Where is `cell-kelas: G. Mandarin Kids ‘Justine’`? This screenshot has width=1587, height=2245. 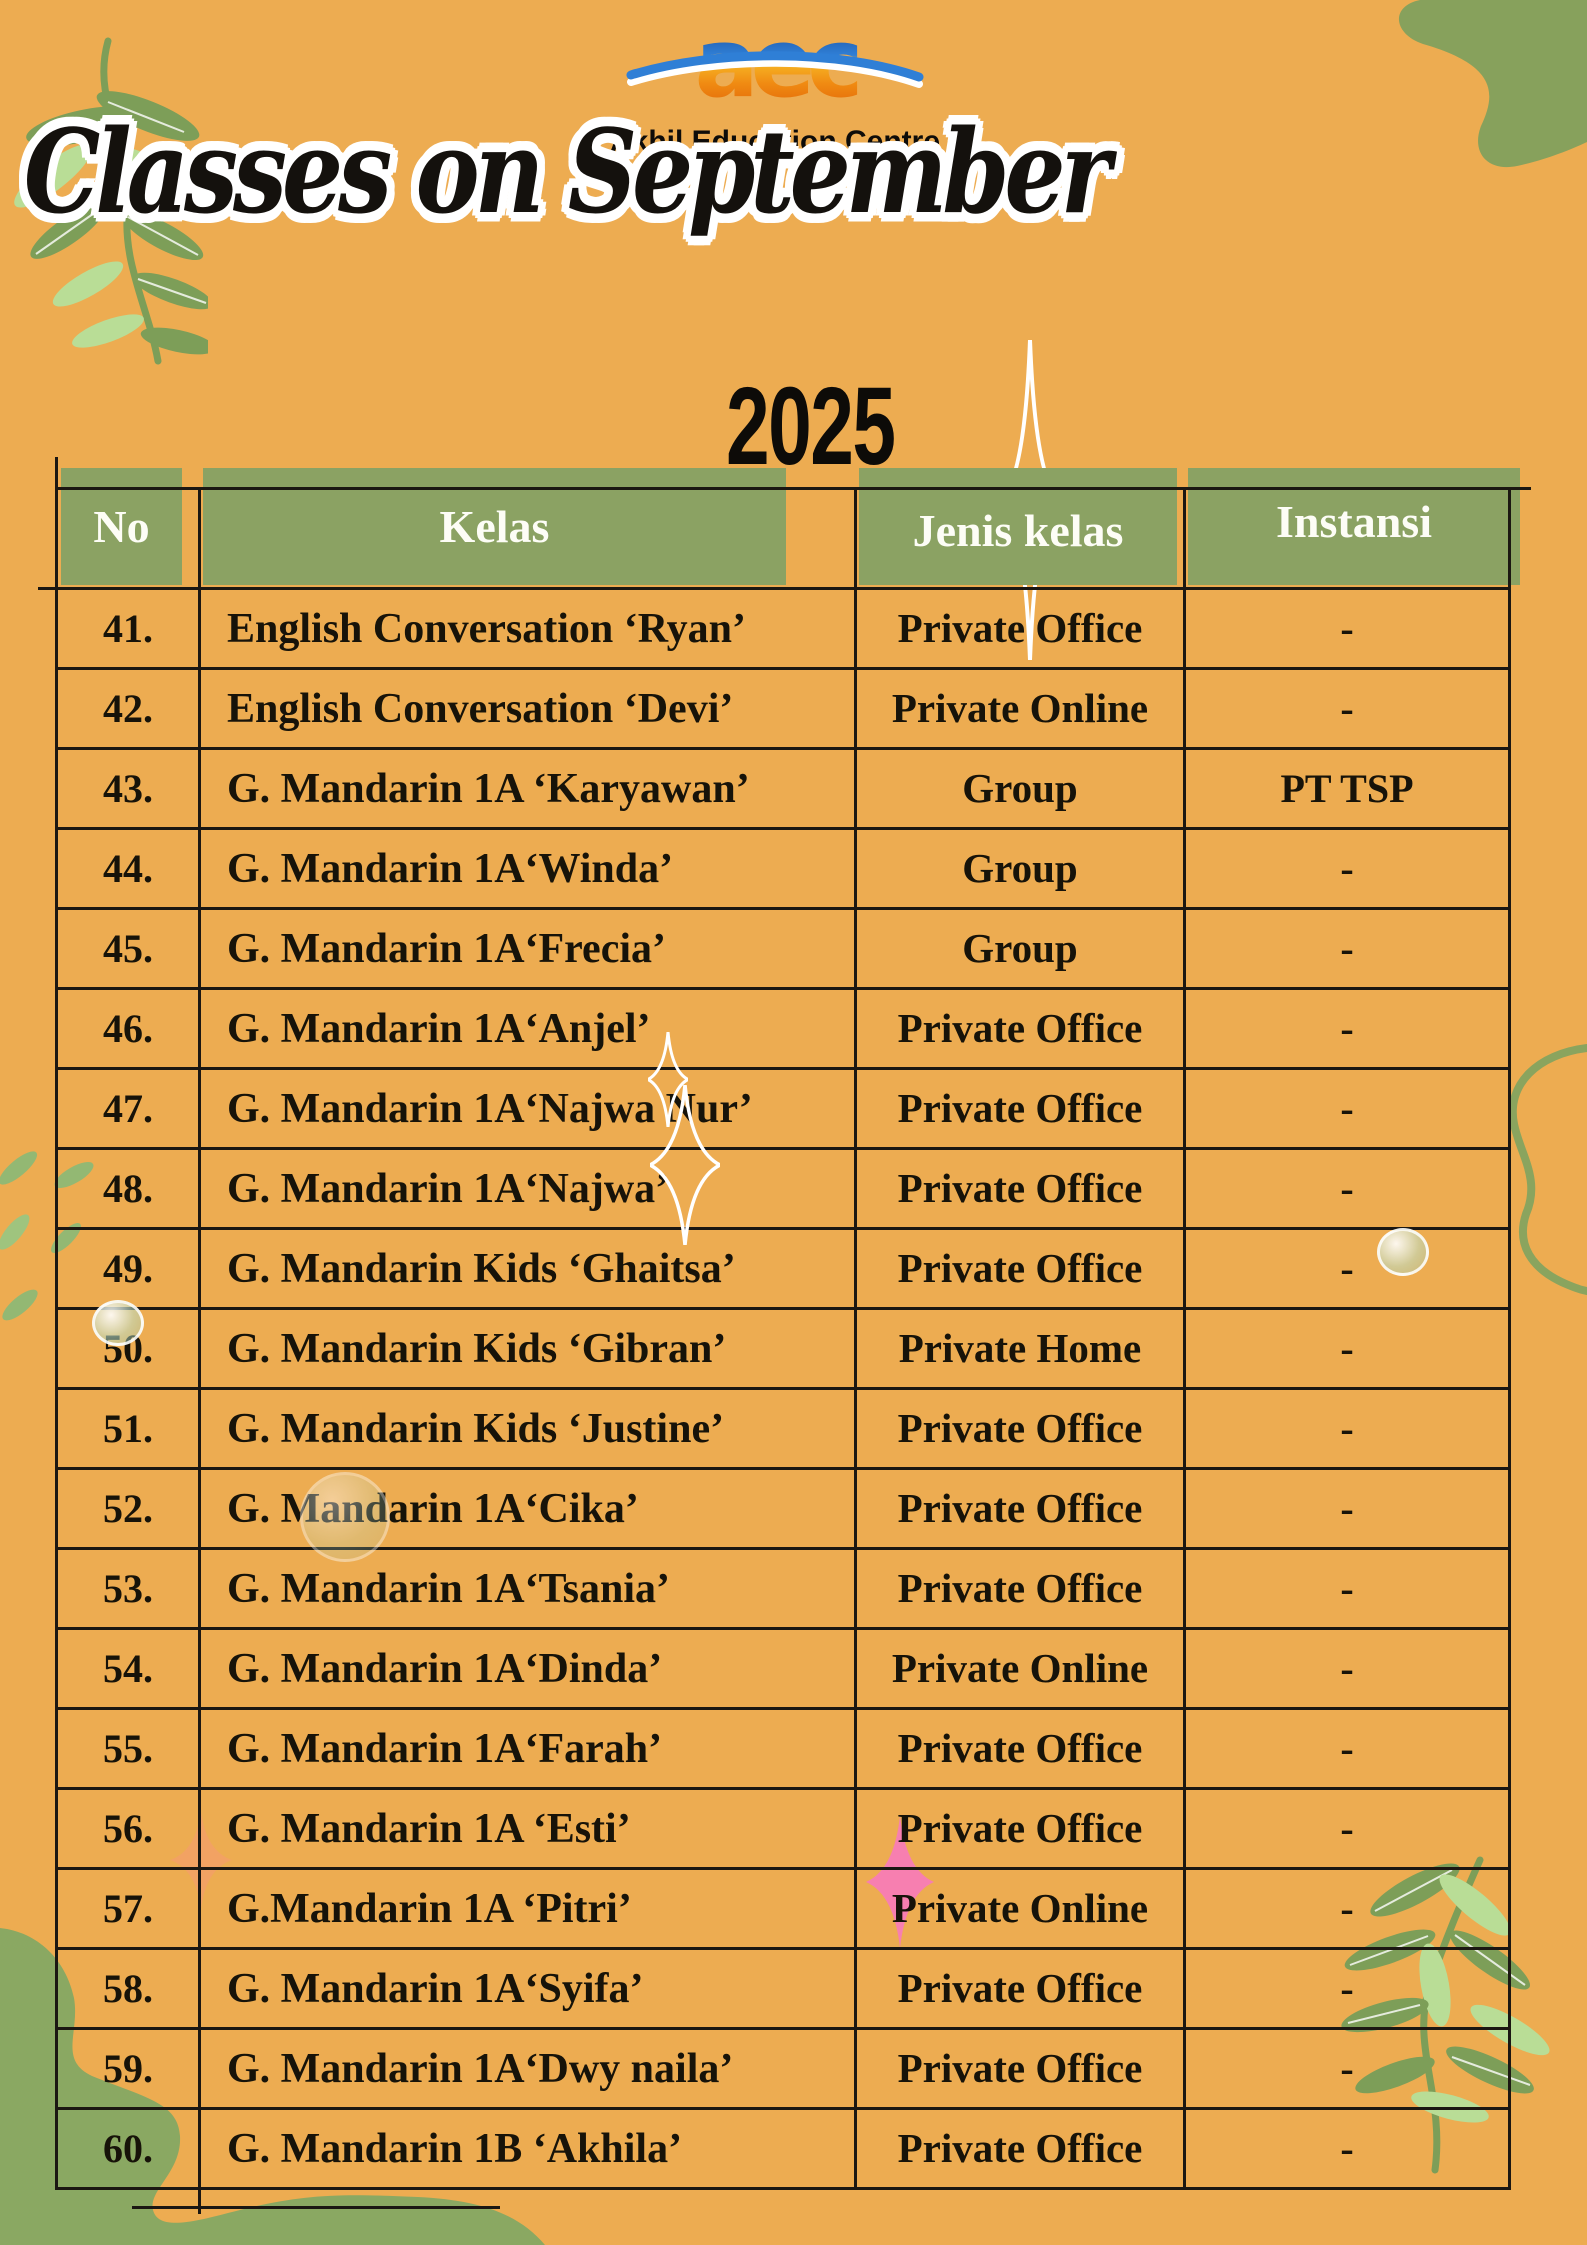
cell-kelas: G. Mandarin Kids ‘Justine’ is located at coordinates (527, 1428).